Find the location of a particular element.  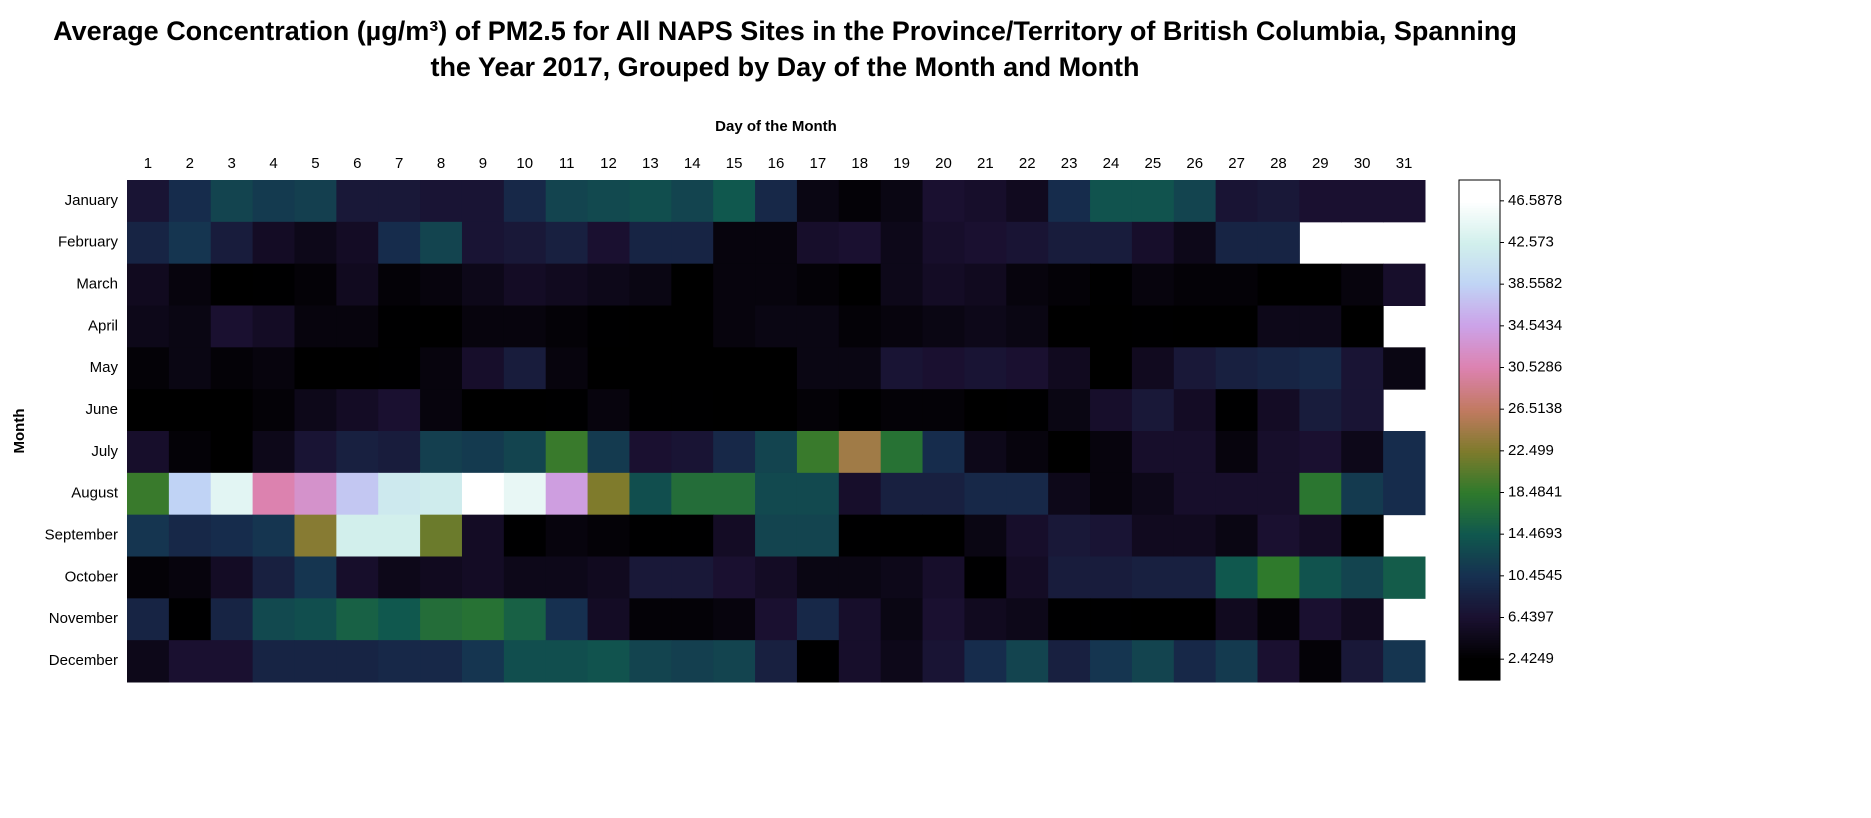

x-tick-label: 28 is located at coordinates (1278, 163).